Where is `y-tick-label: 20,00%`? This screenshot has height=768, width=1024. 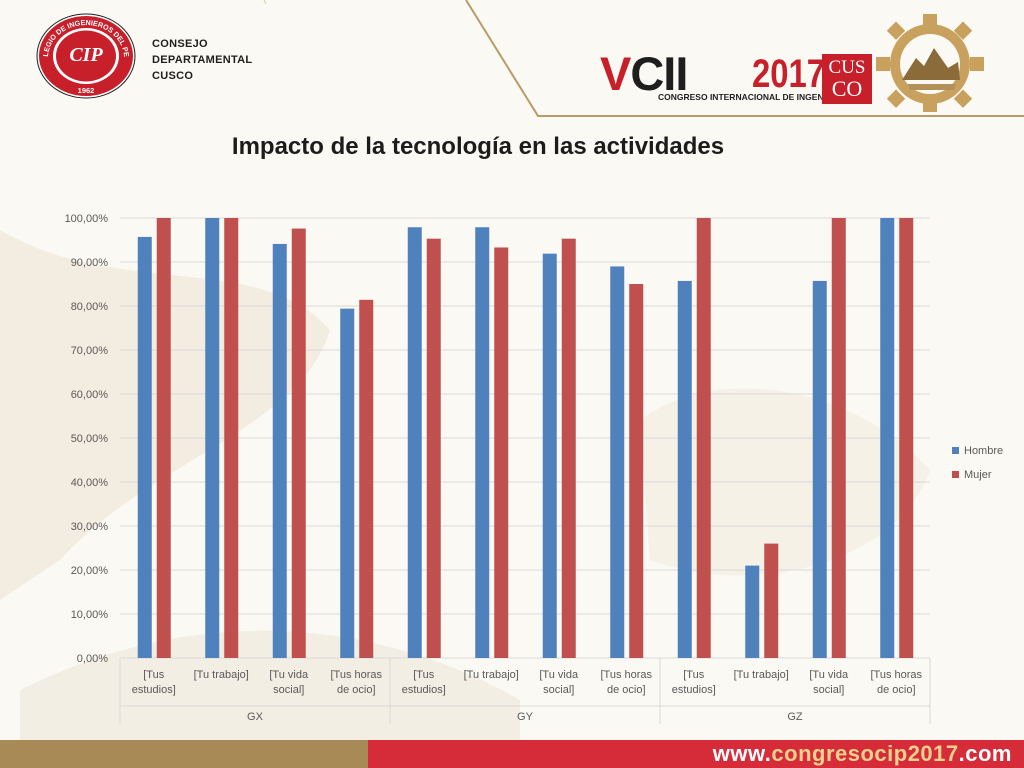 y-tick-label: 20,00% is located at coordinates (90, 571).